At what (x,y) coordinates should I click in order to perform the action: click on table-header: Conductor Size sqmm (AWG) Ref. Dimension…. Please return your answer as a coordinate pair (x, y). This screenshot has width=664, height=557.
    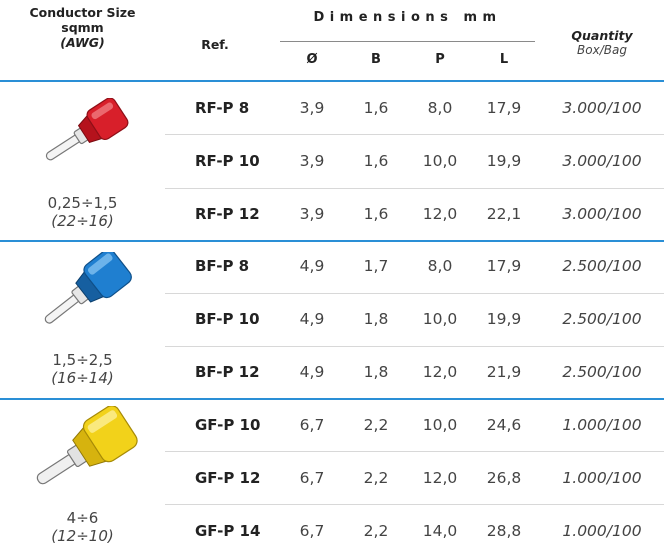
    Looking at the image, I should click on (332, 40).